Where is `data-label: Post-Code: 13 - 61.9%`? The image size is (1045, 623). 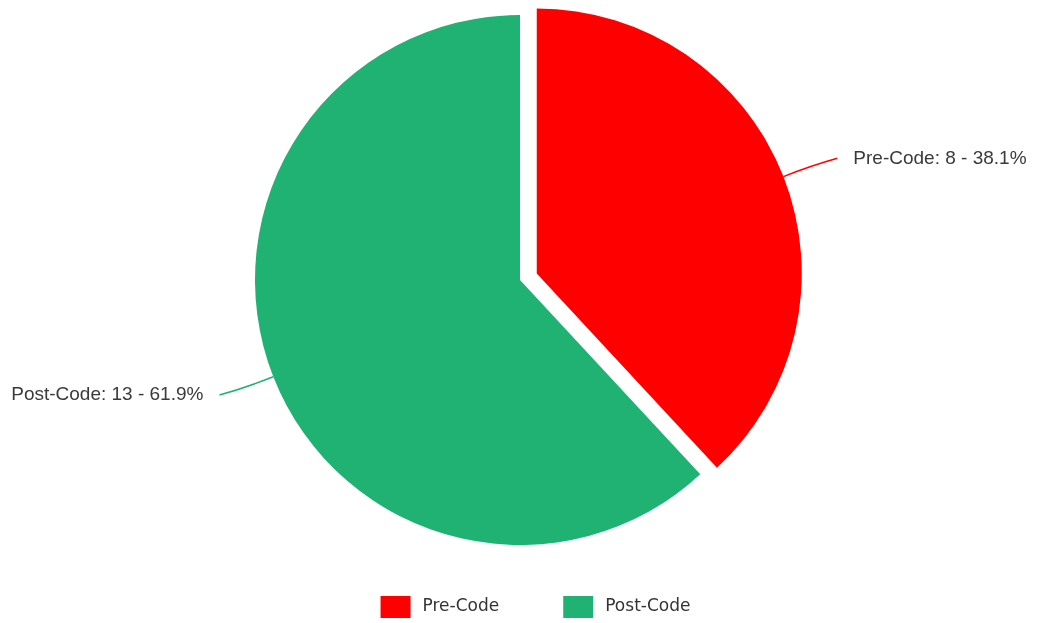
data-label: Post-Code: 13 - 61.9% is located at coordinates (107, 394).